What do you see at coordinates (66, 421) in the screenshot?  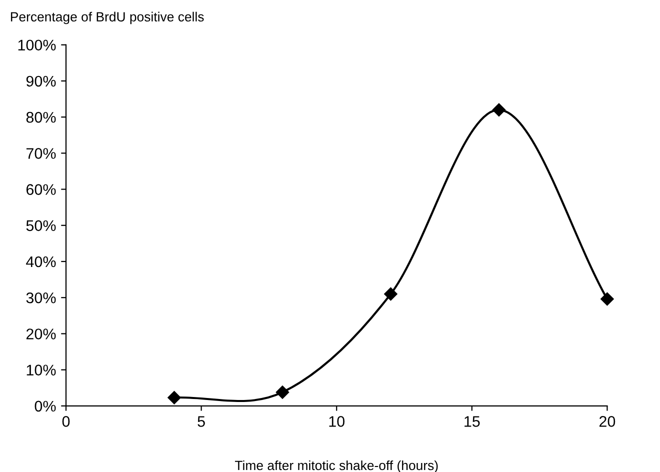 I see `x-tick-label: 0` at bounding box center [66, 421].